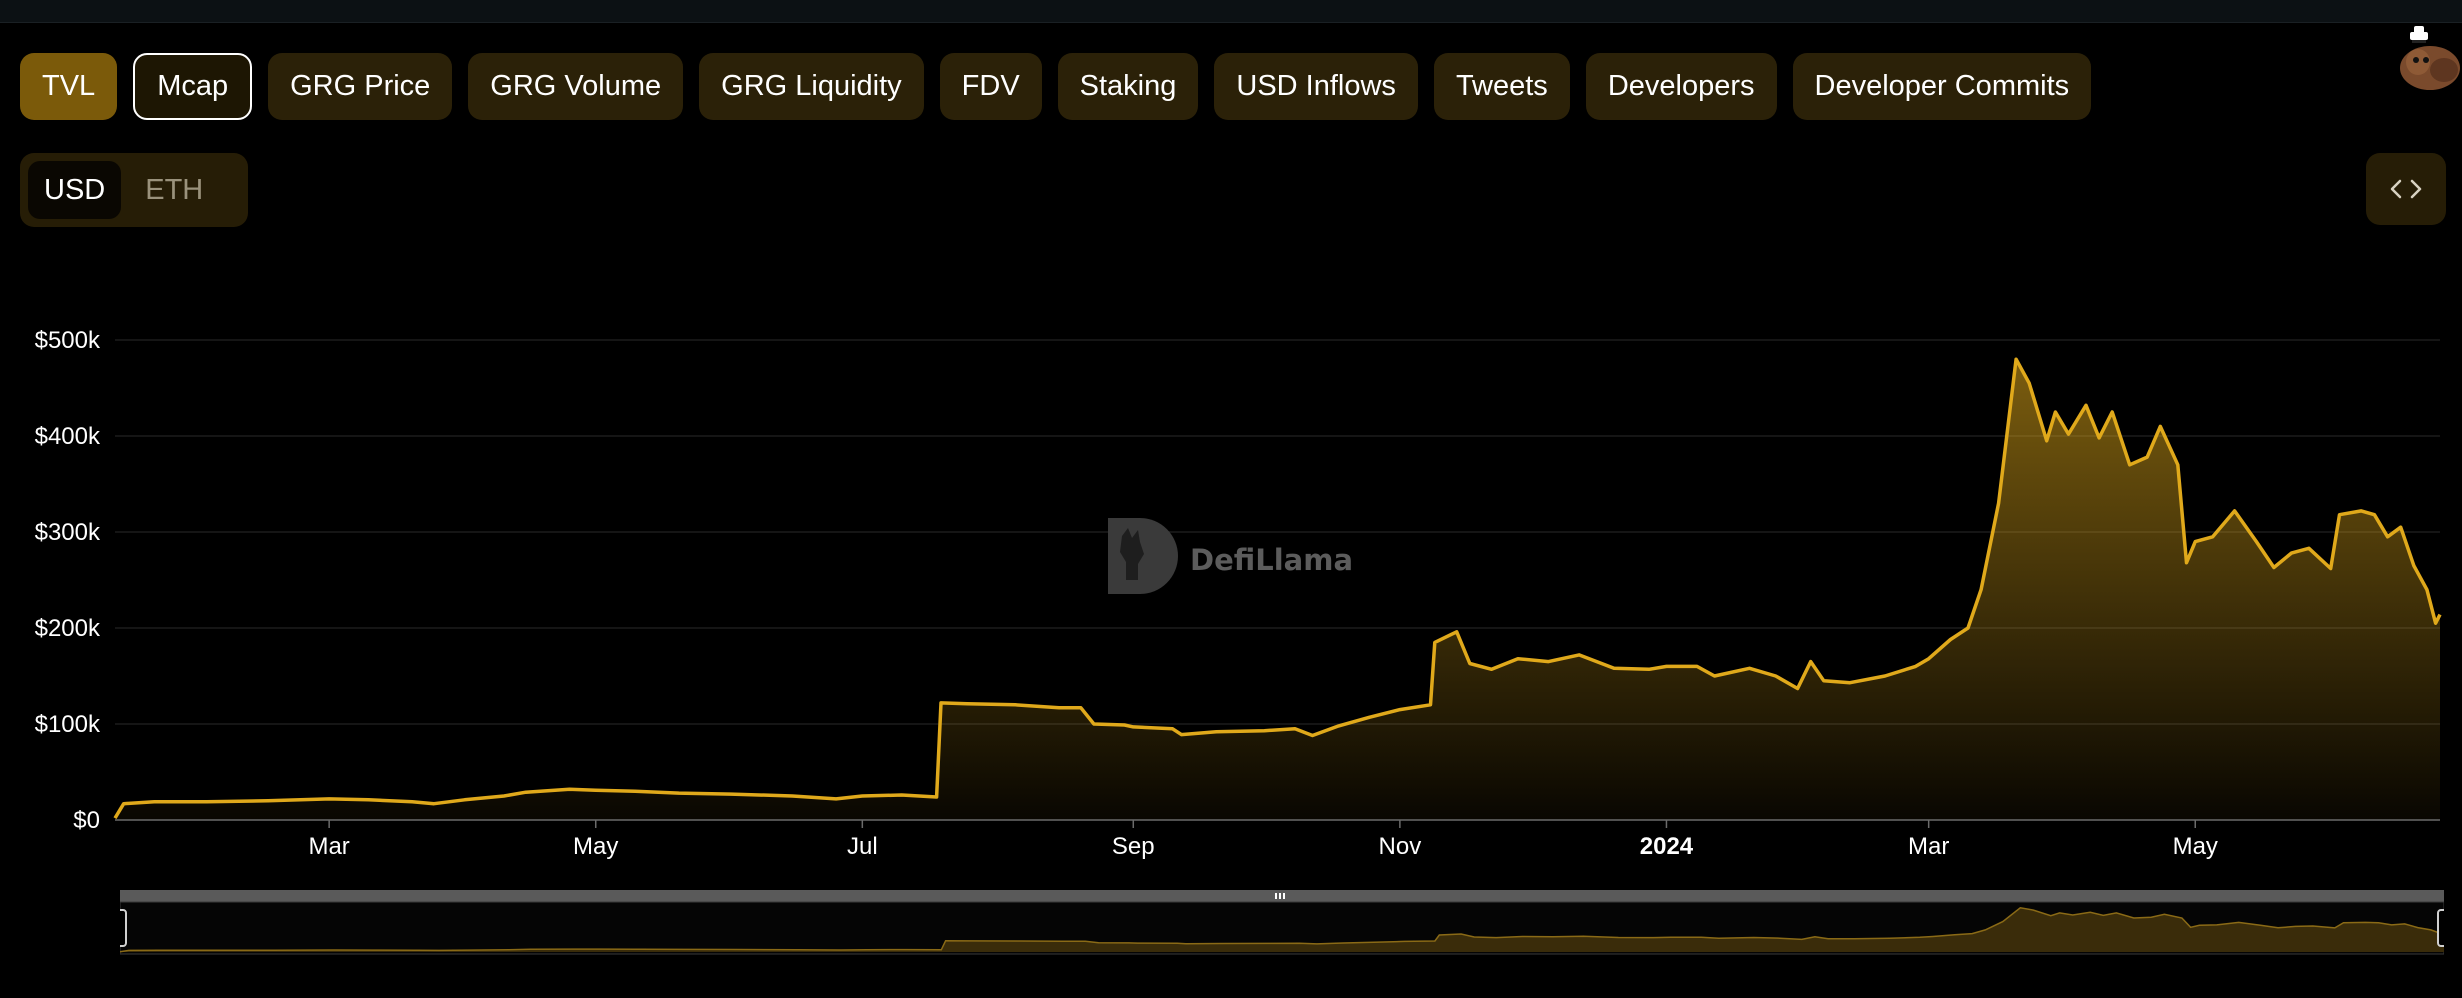 The height and width of the screenshot is (998, 2462). I want to click on currency-toggle: USD ETH, so click(134, 190).